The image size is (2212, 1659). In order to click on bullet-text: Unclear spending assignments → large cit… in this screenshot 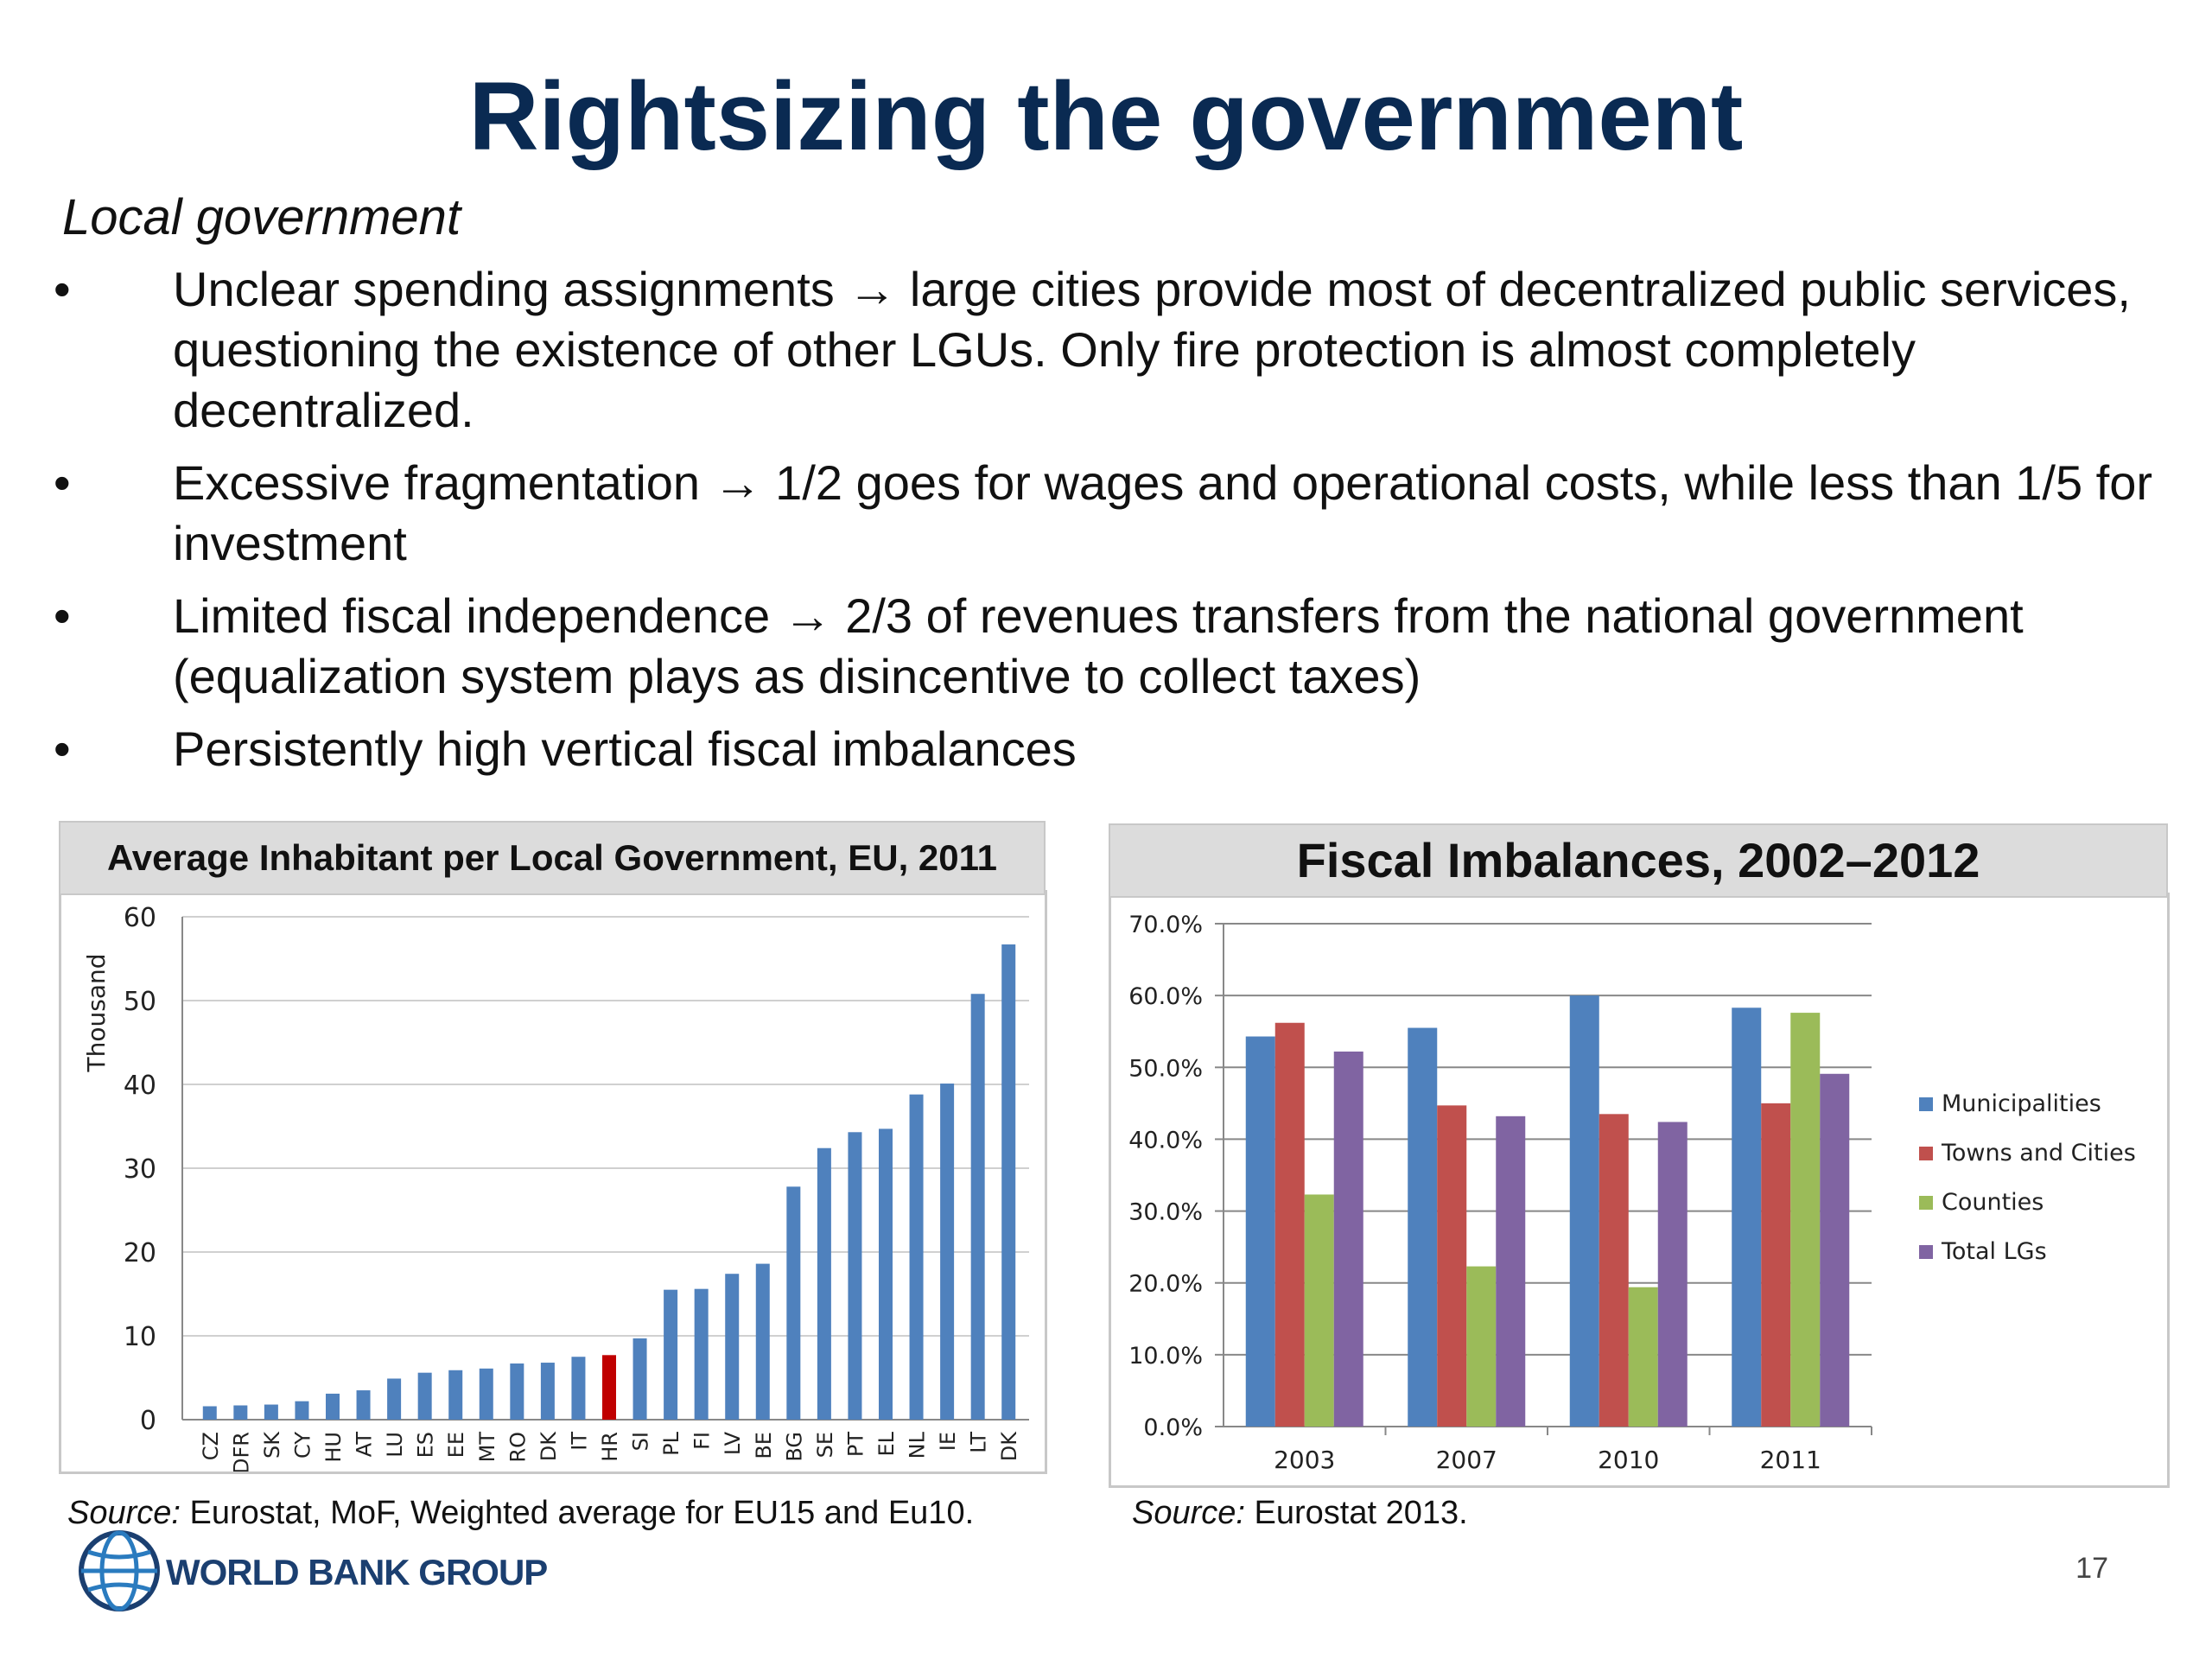, I will do `click(1152, 349)`.